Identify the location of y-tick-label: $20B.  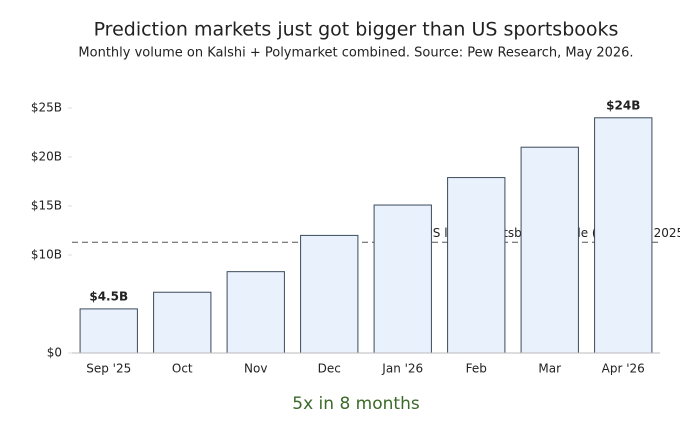
(46, 157).